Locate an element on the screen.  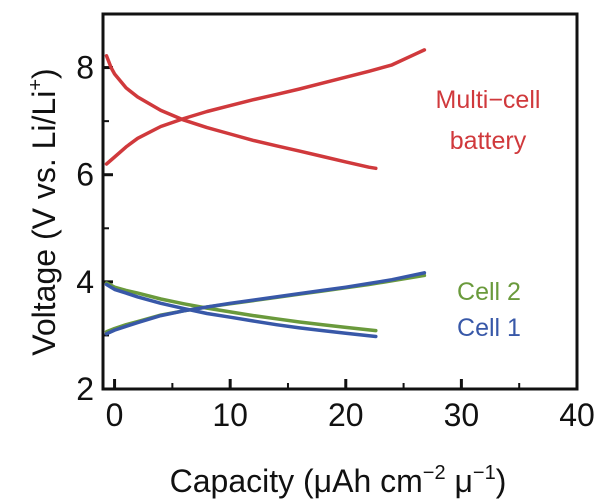
multi-cell-battery-label: battery is located at coordinates (488, 141).